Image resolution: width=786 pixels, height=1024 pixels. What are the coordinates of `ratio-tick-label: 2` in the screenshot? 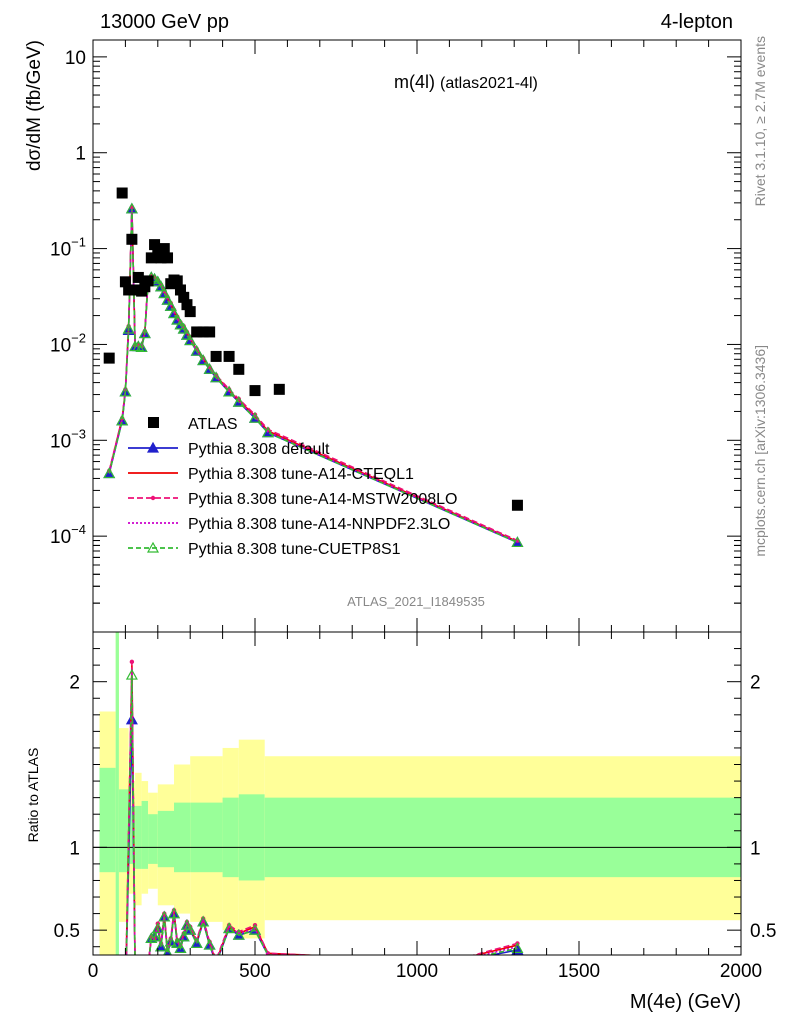 It's located at (74, 683).